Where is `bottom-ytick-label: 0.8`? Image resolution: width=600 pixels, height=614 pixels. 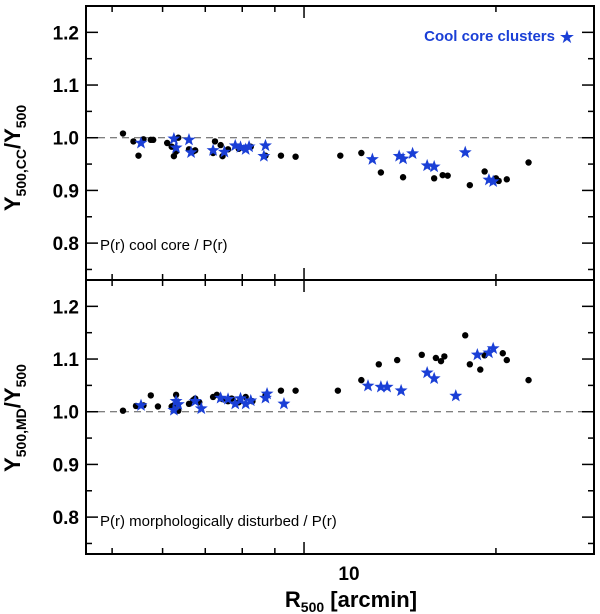 bottom-ytick-label: 0.8 is located at coordinates (66, 518).